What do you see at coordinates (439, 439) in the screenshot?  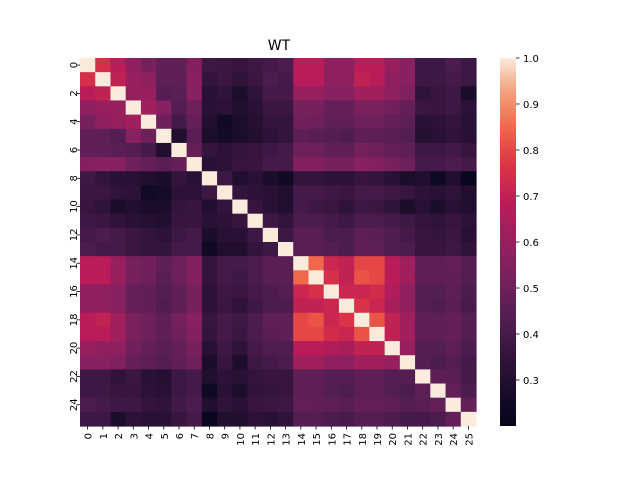 I see `x-tick-label: 23` at bounding box center [439, 439].